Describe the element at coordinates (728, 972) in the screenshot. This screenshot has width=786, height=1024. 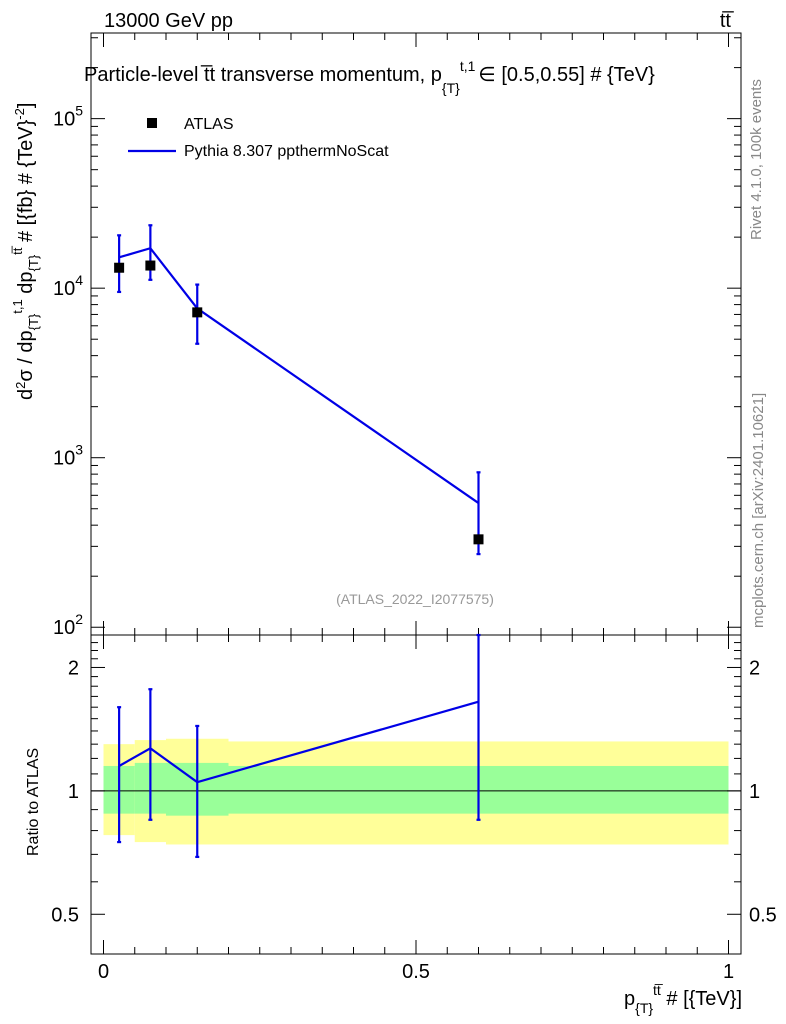
I see `x-tick-label: 1` at that location.